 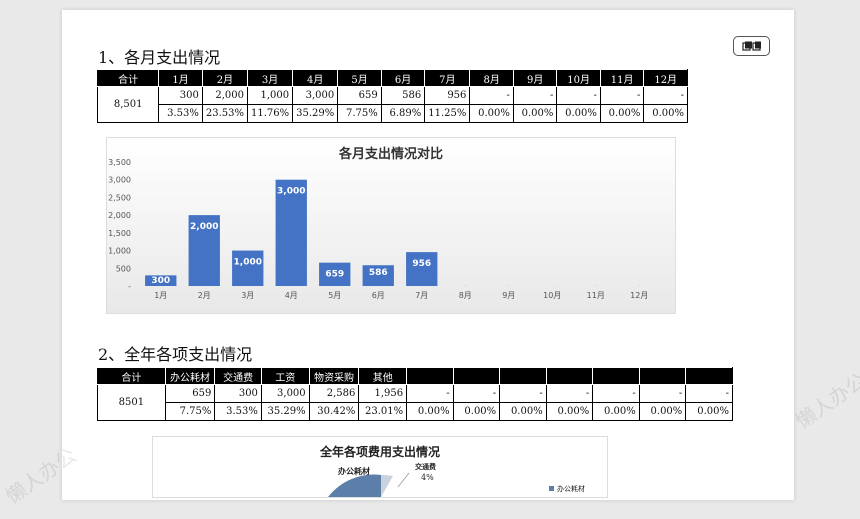 I want to click on copy-button, so click(x=751, y=46).